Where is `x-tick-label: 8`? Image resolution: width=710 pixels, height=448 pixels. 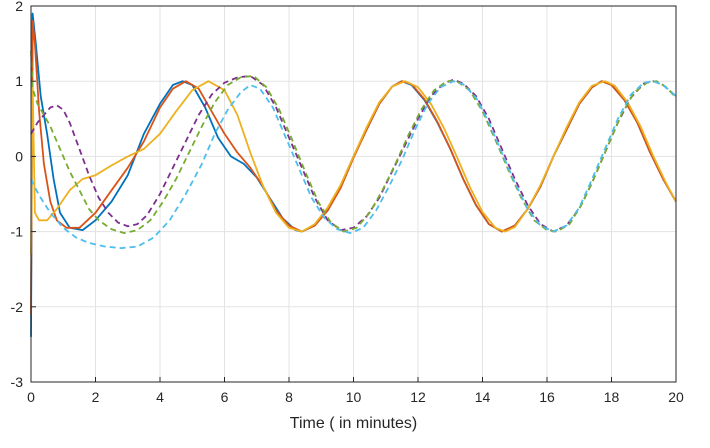 x-tick-label: 8 is located at coordinates (289, 397).